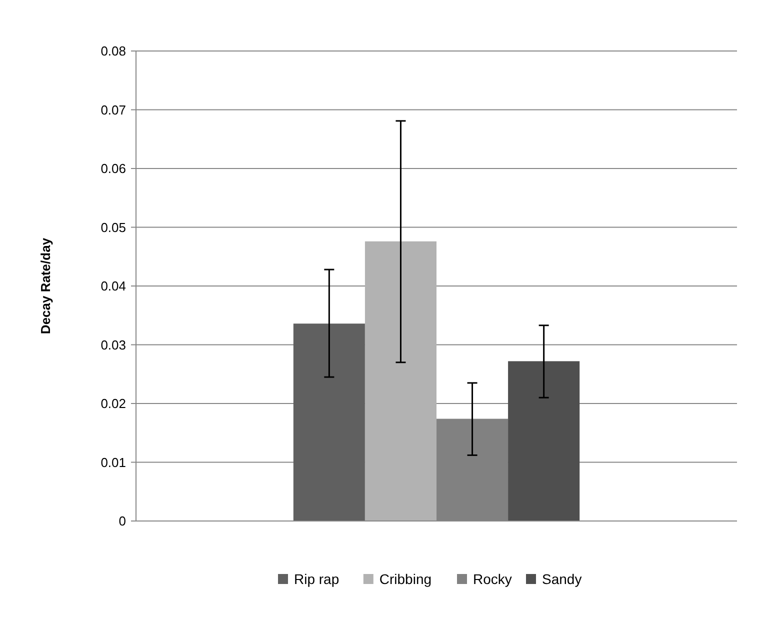 Image resolution: width=765 pixels, height=617 pixels. Describe the element at coordinates (45, 285) in the screenshot. I see `y-axis-title: Decay Rate/day` at that location.